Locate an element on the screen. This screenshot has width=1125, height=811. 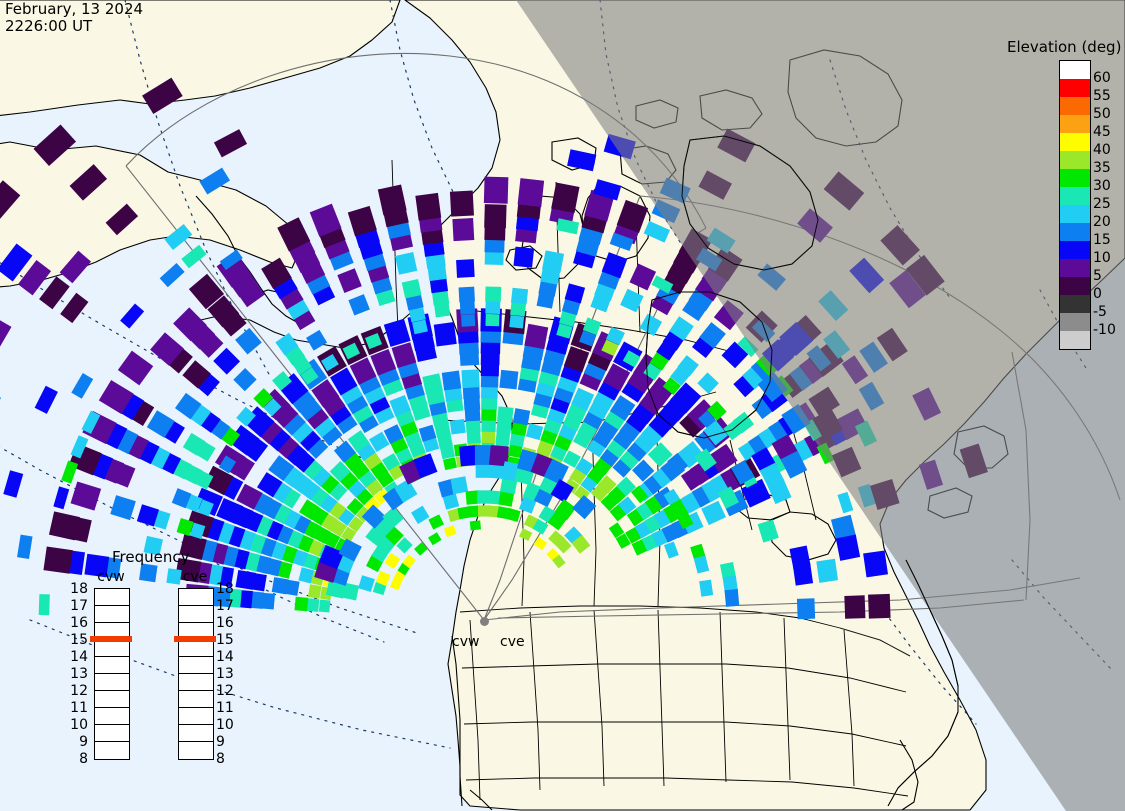
overdraw-hudson is located at coordinates (709, 365).